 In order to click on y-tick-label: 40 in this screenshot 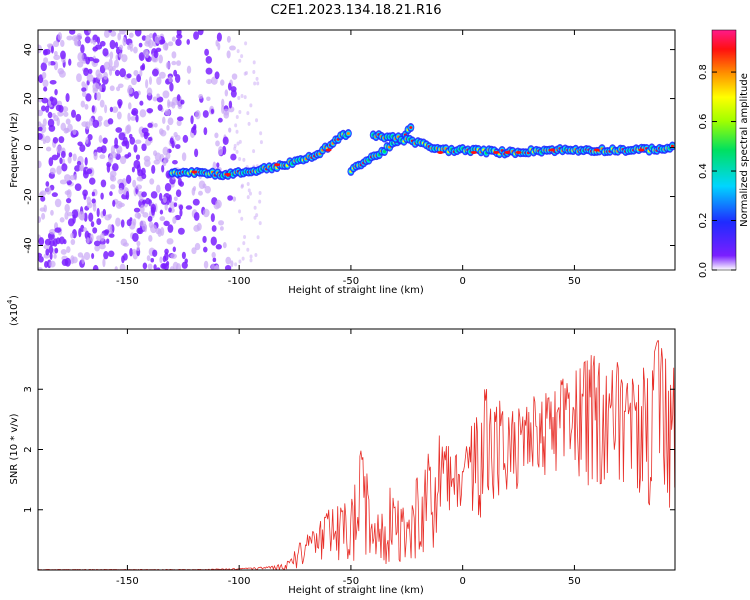, I will do `click(28, 49)`.